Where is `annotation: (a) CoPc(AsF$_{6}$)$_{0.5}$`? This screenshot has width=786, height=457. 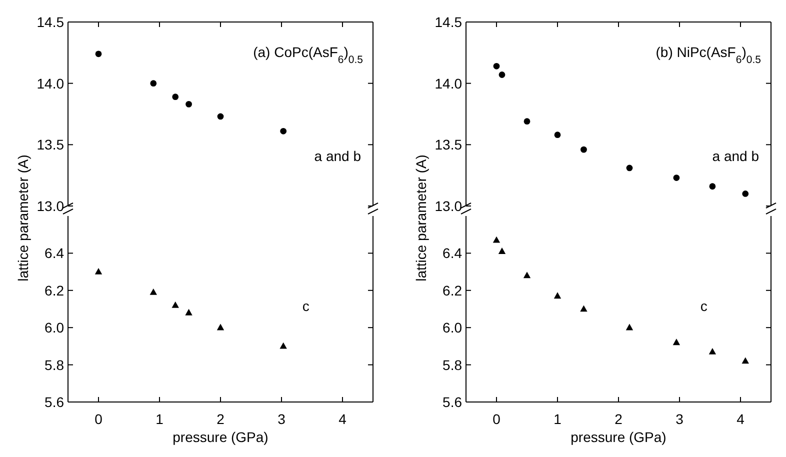
annotation: (a) CoPc(AsF$_{6}$)$_{0.5}$ is located at coordinates (308, 55).